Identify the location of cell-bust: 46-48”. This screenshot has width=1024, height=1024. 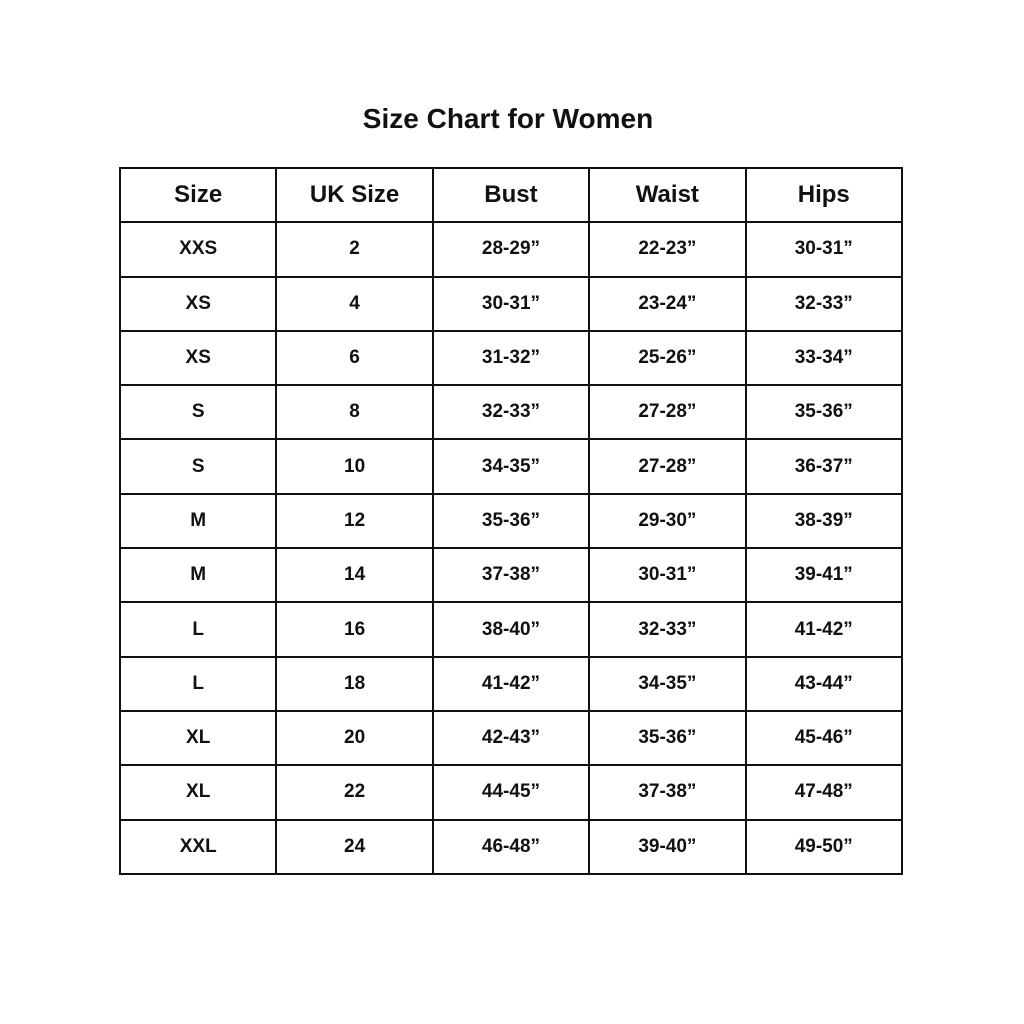
(511, 846).